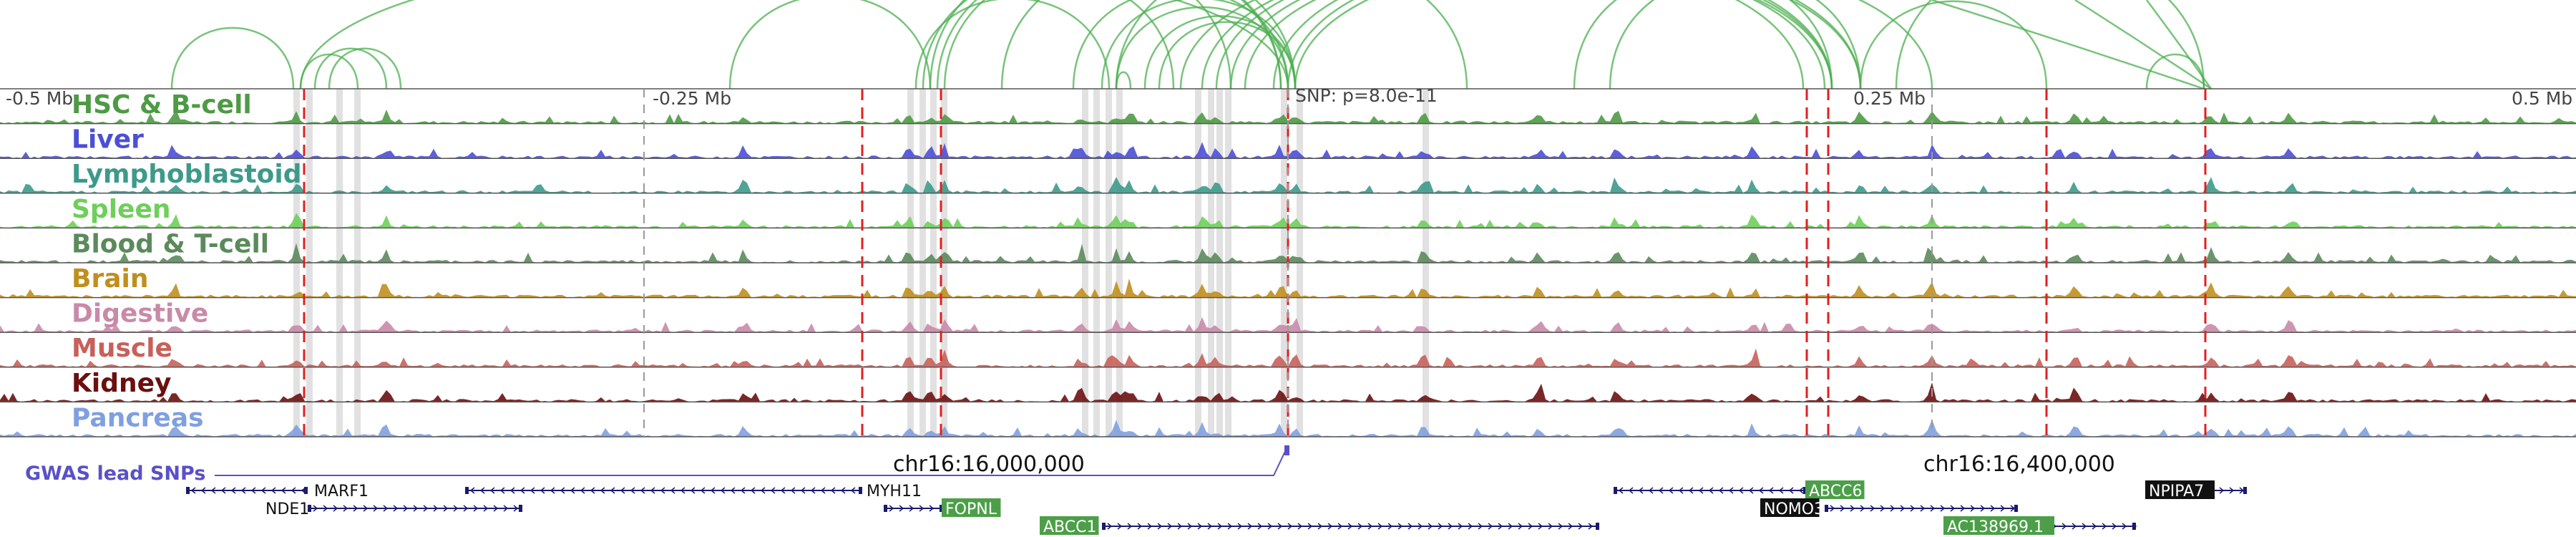 Image resolution: width=2576 pixels, height=537 pixels. Describe the element at coordinates (2176, 491) in the screenshot. I see `gene-label-7: NPIPA7` at that location.